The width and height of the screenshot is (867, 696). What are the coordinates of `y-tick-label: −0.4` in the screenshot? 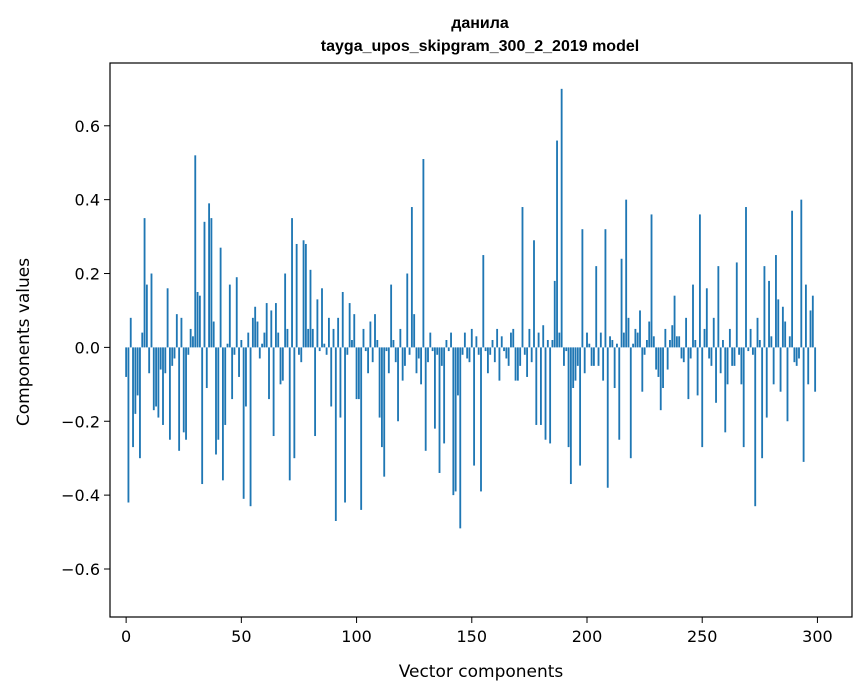 It's located at (80, 495).